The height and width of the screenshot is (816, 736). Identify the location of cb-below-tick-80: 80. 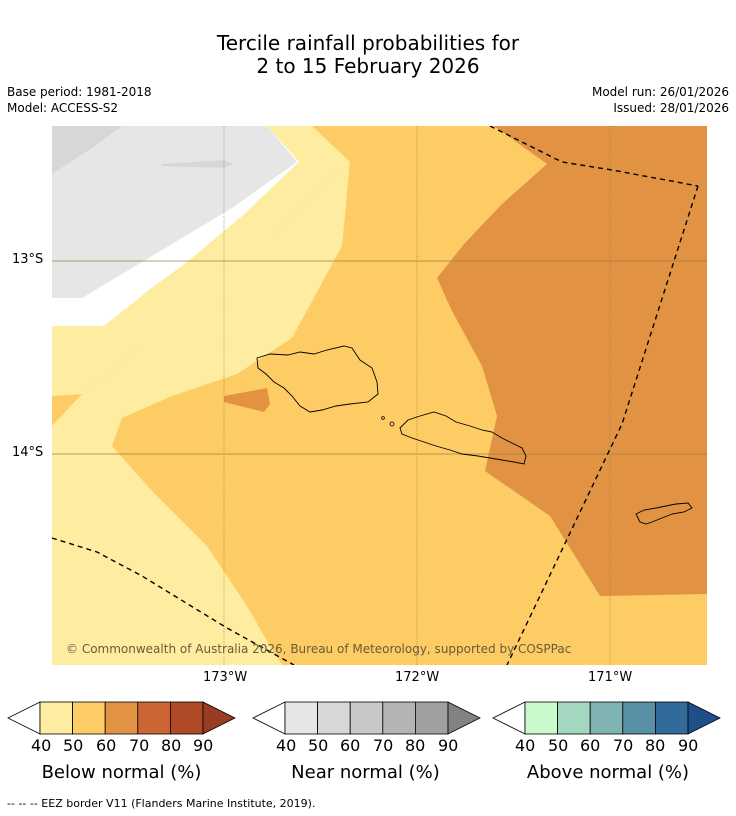
(171, 745).